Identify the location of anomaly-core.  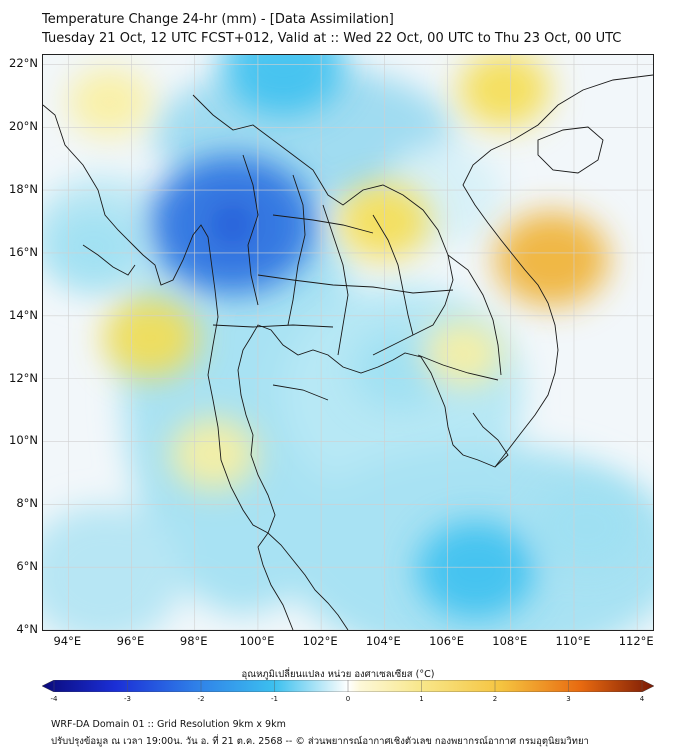
(232, 224).